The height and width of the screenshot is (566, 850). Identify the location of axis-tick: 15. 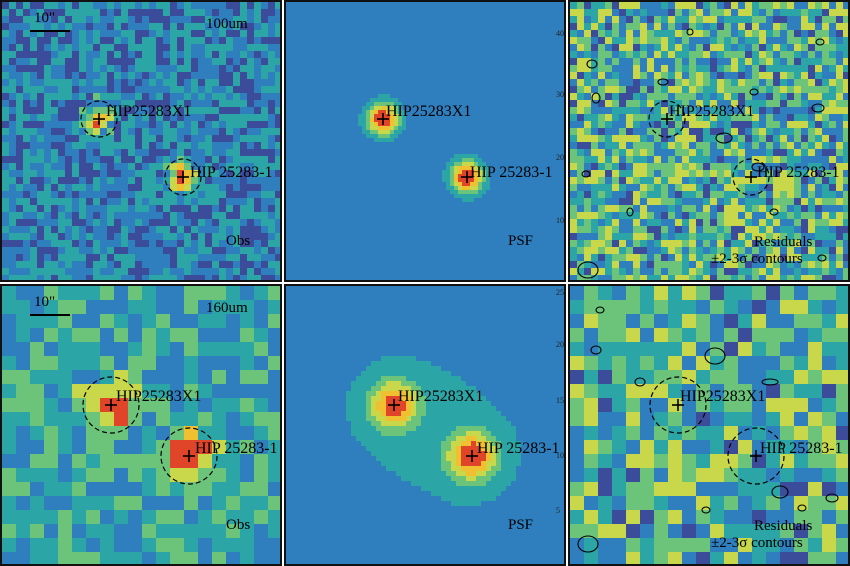
(560, 400).